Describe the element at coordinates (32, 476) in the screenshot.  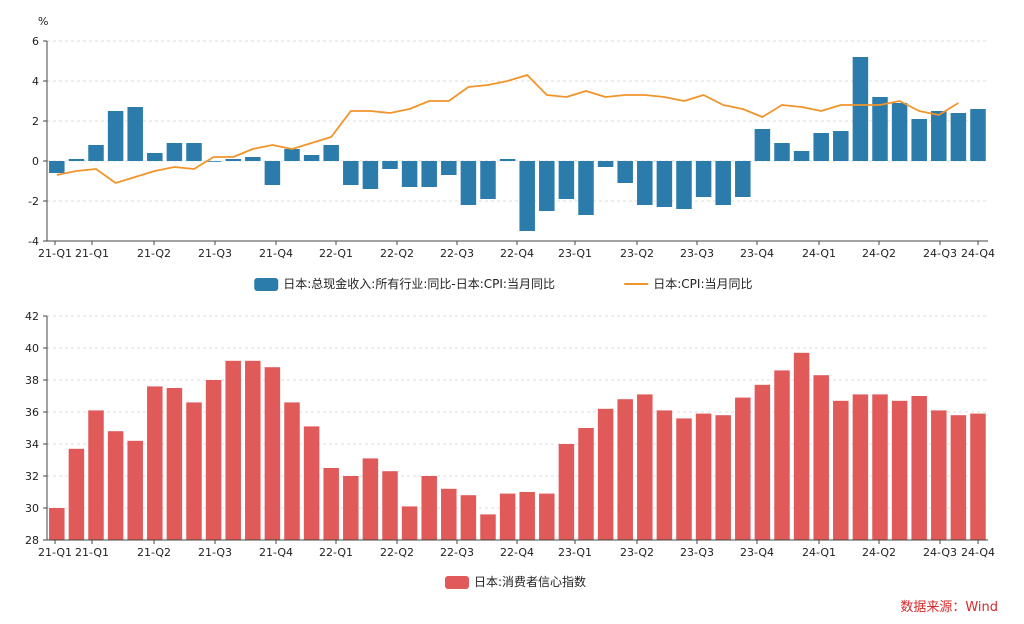
I see `y-tick-label: 32` at that location.